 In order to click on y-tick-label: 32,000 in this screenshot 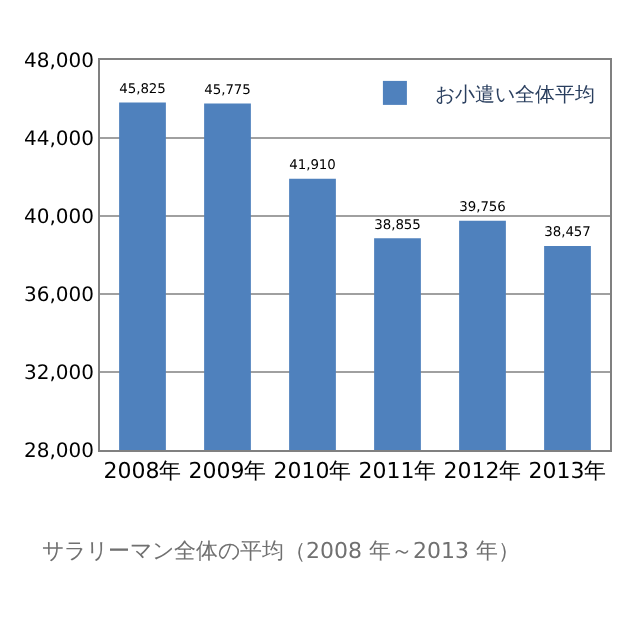, I will do `click(59, 374)`.